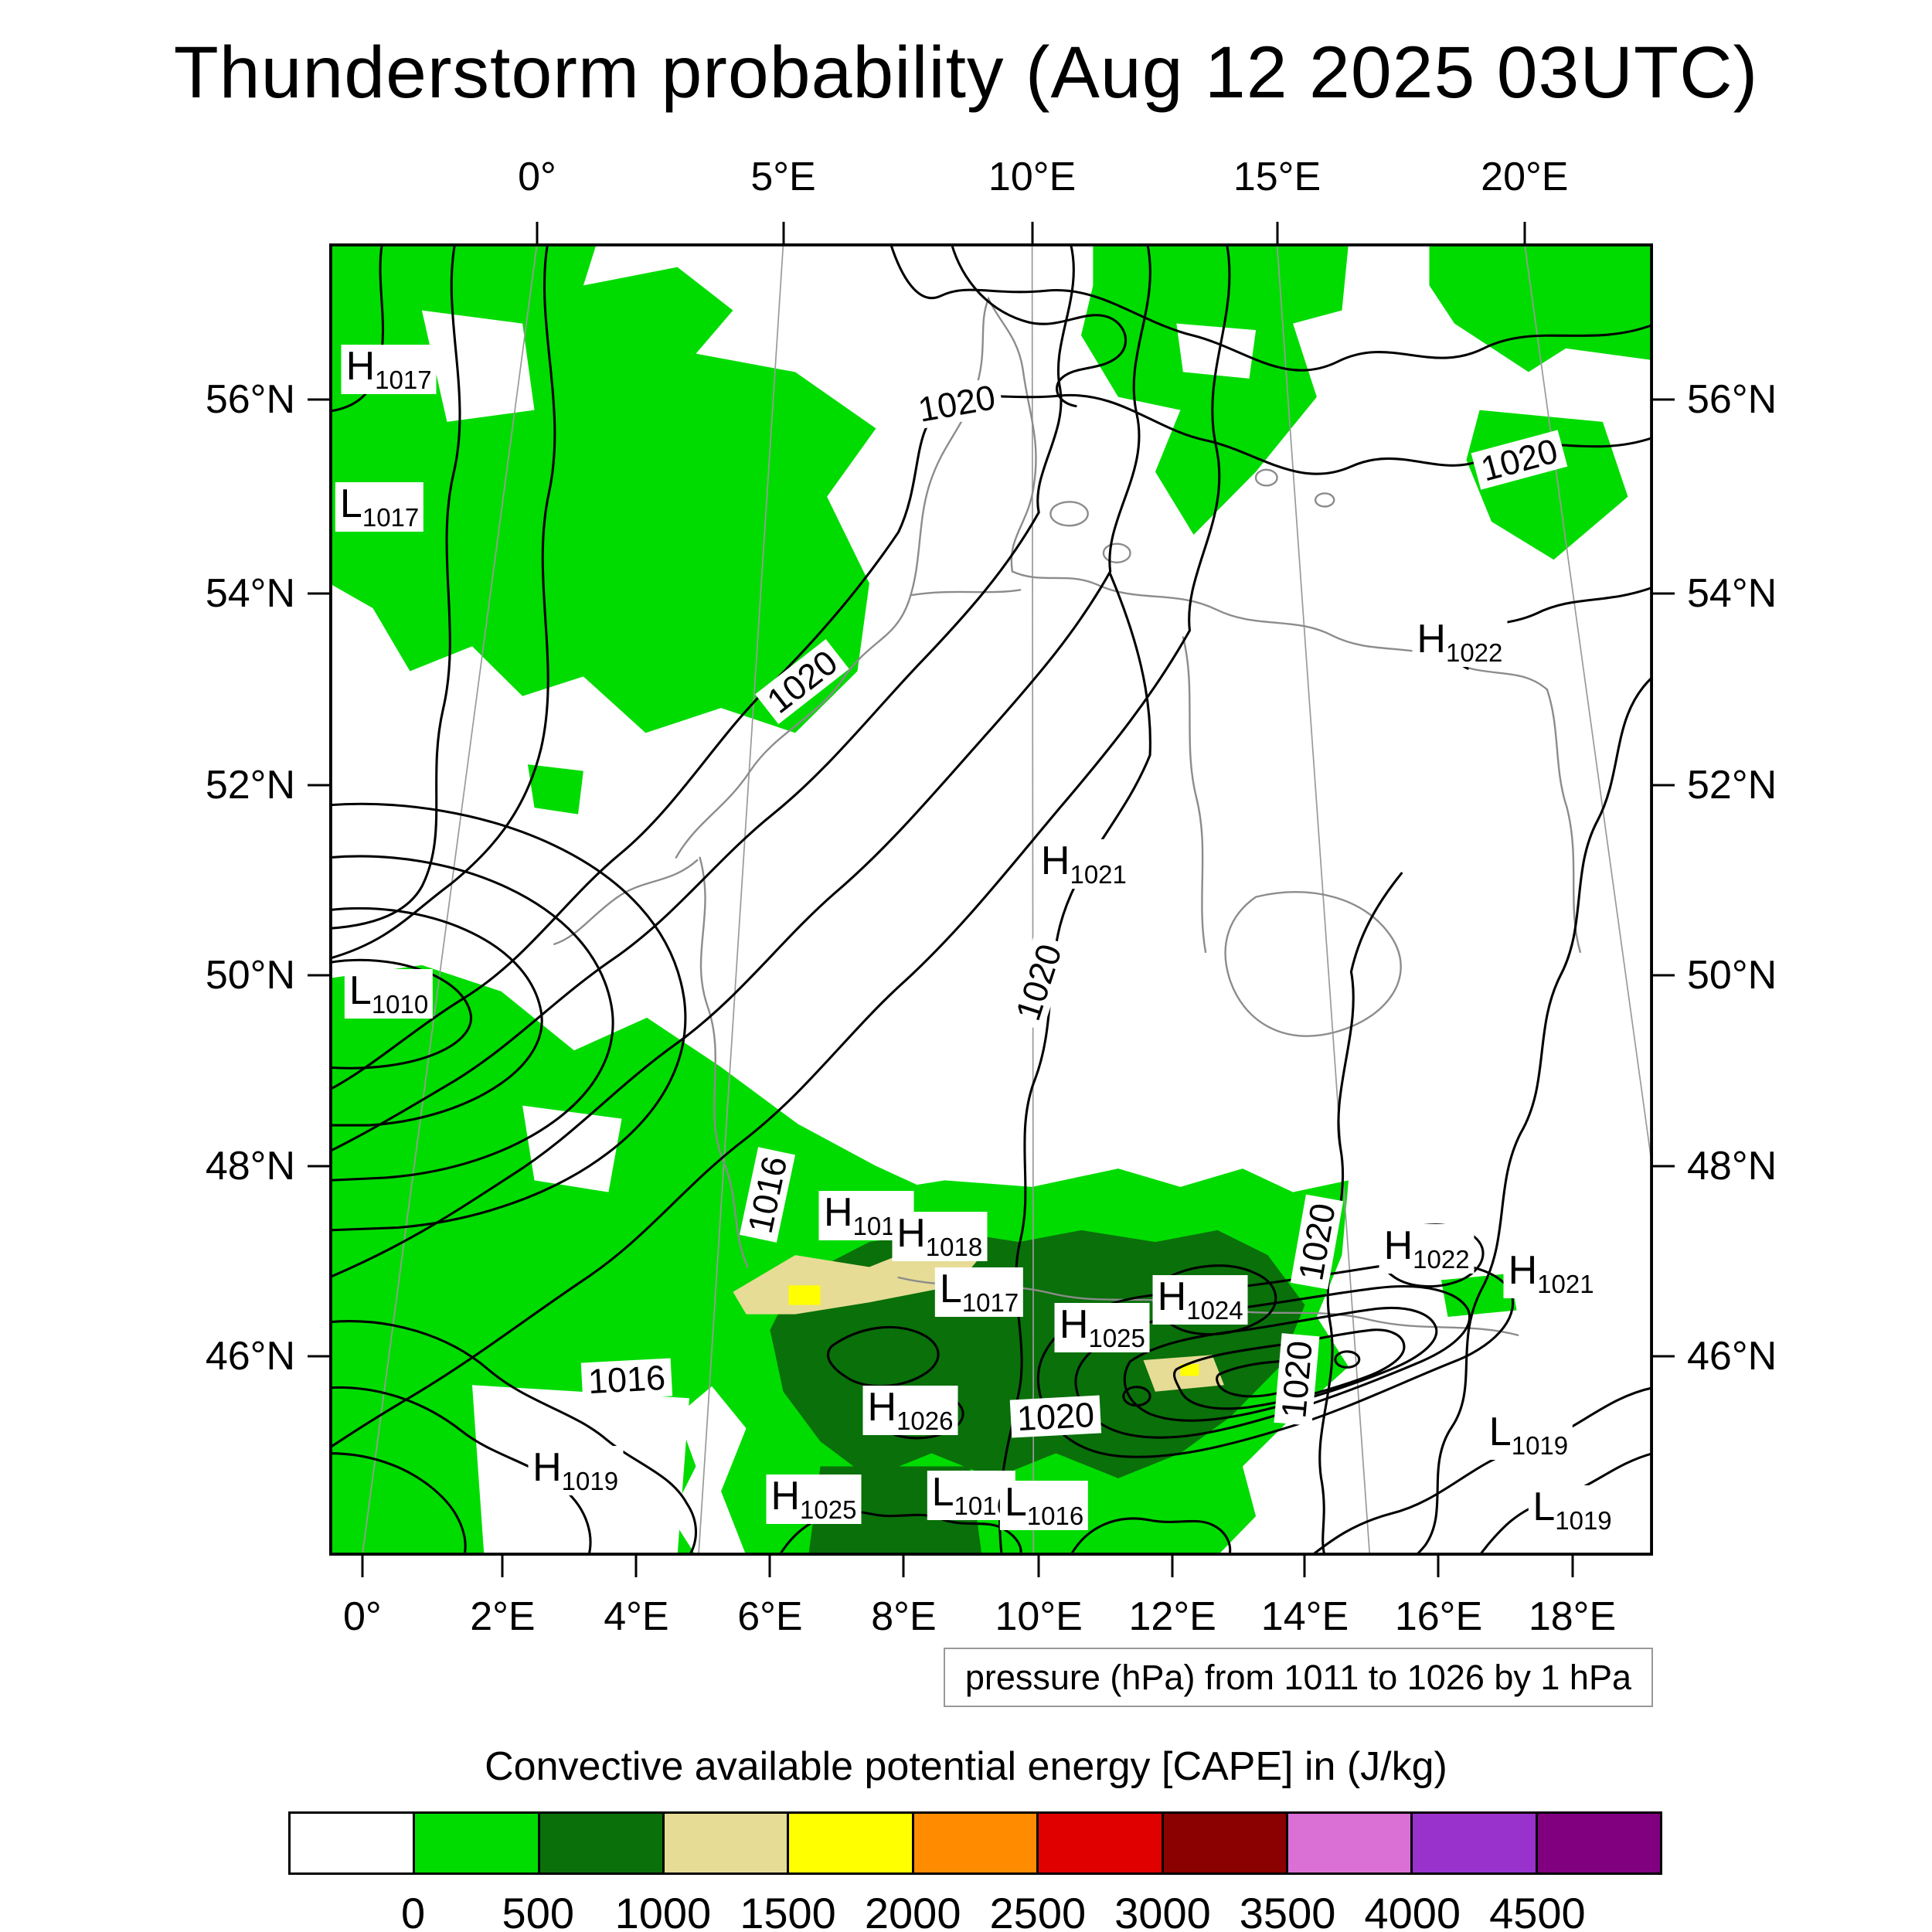  What do you see at coordinates (1297, 1380) in the screenshot?
I see `isobar-label: 1020` at bounding box center [1297, 1380].